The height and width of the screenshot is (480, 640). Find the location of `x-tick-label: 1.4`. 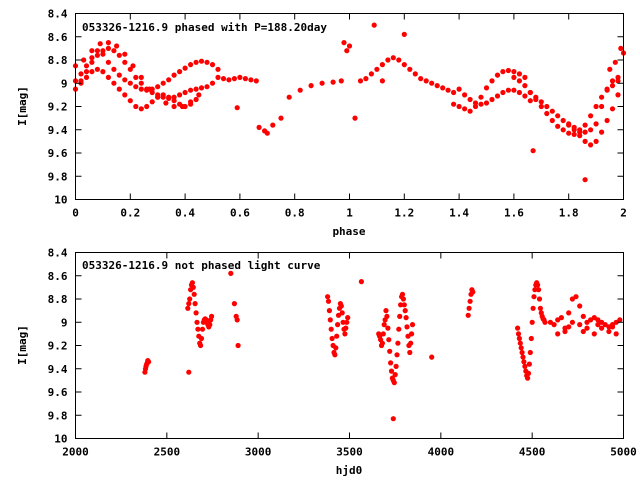

x-tick-label: 1.4 is located at coordinates (459, 213).